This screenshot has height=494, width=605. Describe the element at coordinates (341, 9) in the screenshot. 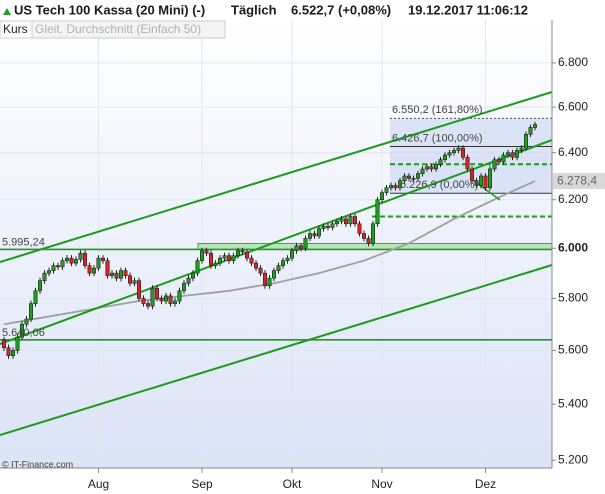

I see `quote: 6.522,7 (+0,08%)` at that location.